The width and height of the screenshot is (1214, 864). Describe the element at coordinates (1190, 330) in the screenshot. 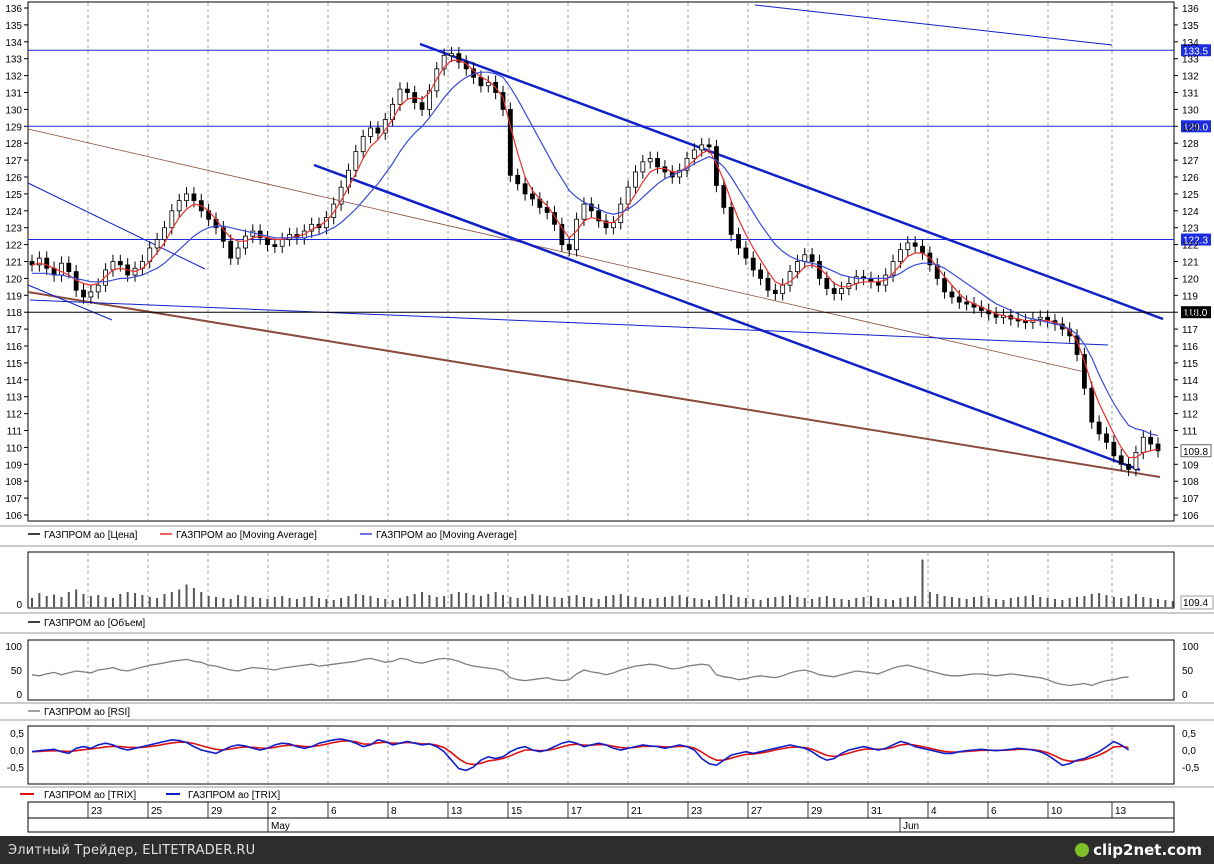

I see `y-tick-label: 117` at that location.